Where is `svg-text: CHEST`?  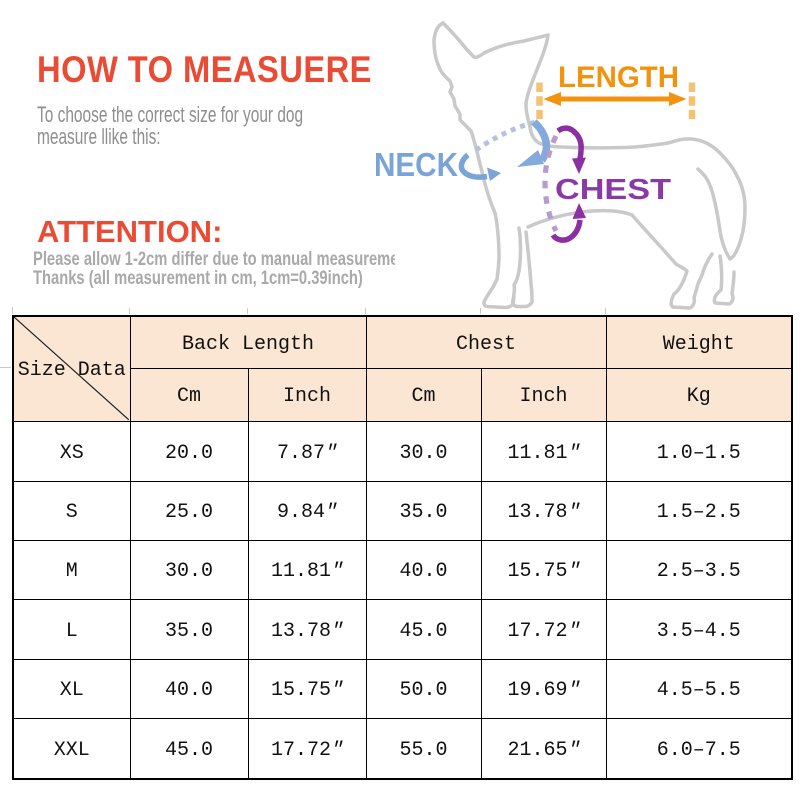
svg-text: CHEST is located at coordinates (613, 190).